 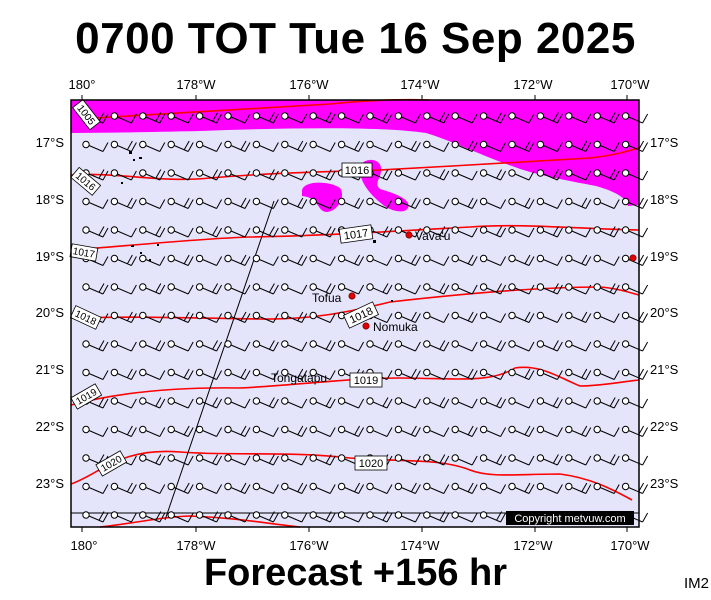 I want to click on isobar-label-1017-edge: 1017, so click(x=84, y=252).